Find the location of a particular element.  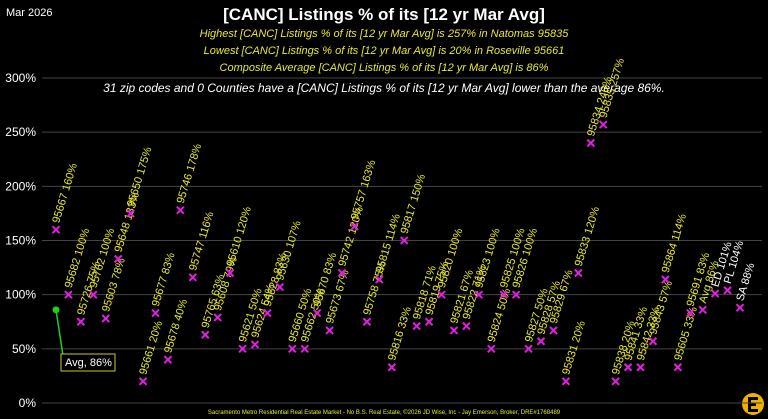

avg-marker is located at coordinates (56, 310).